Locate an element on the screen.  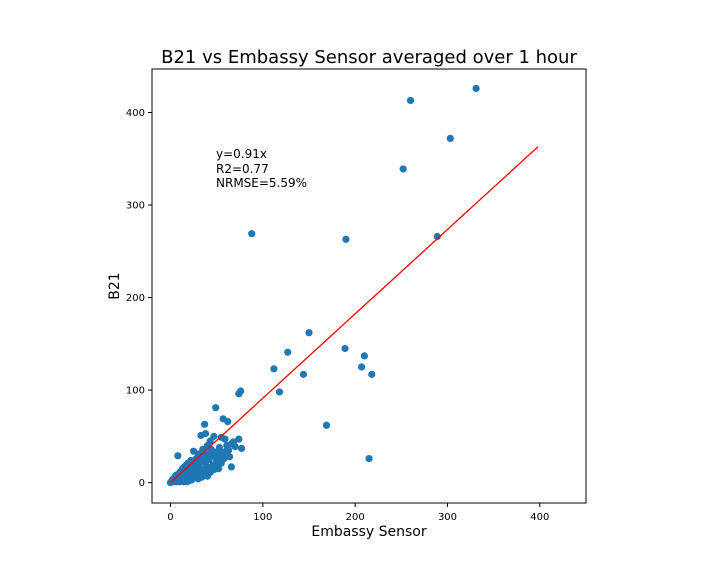
x-axis: 0 100 200 300 400 is located at coordinates (358, 513).